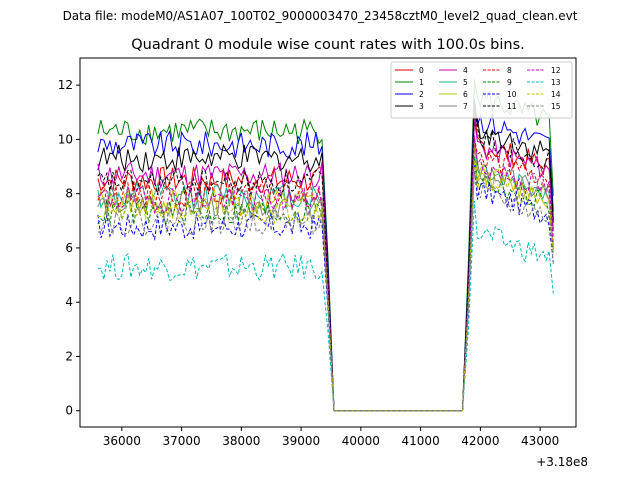 The width and height of the screenshot is (640, 480). I want to click on legend-label-6: 6, so click(465, 94).